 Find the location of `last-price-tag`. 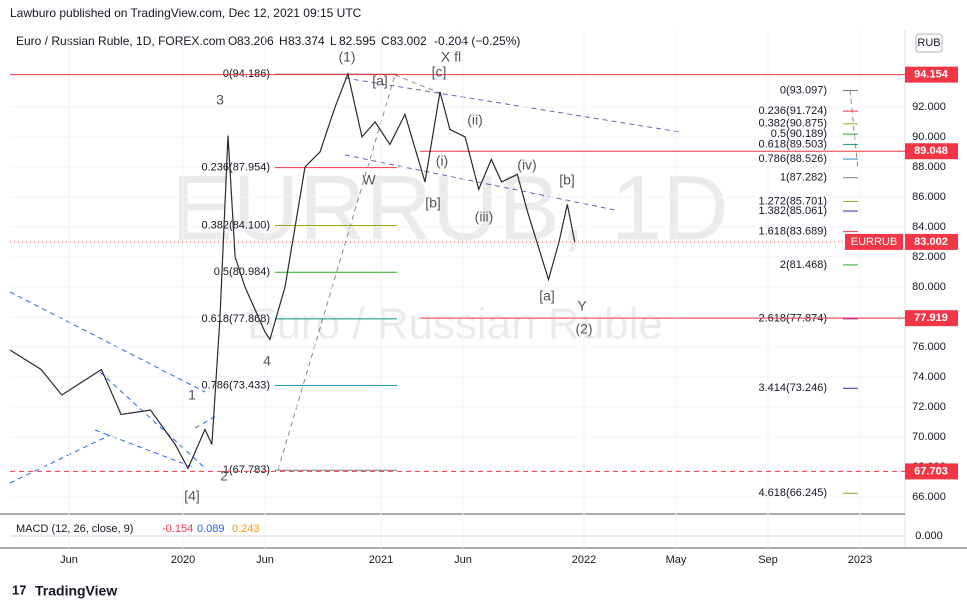

last-price-tag is located at coordinates (931, 241).